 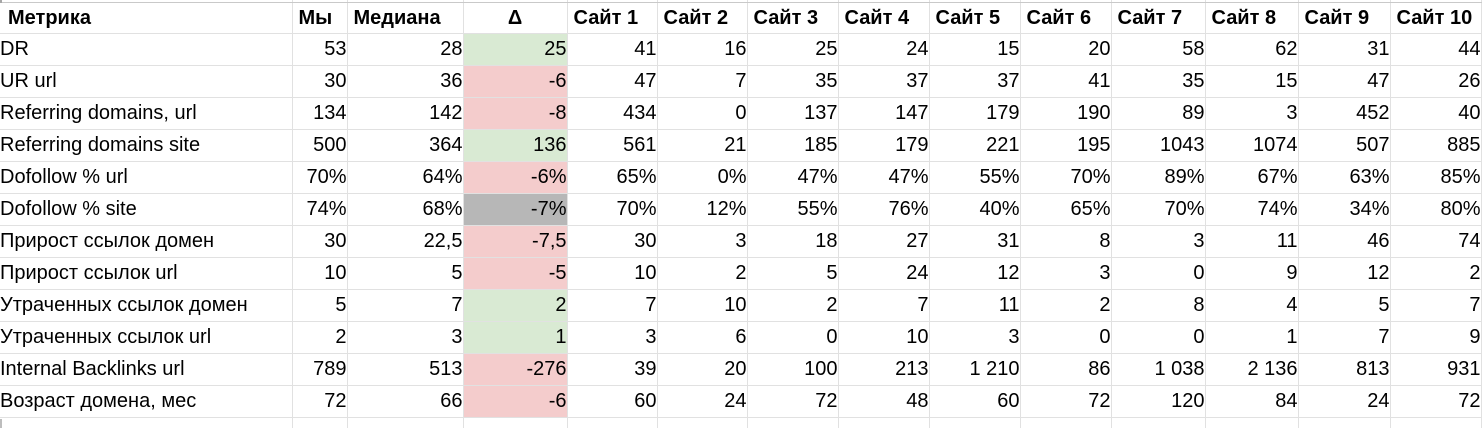 What do you see at coordinates (515, 18) in the screenshot?
I see `col-header-delta: Δ` at bounding box center [515, 18].